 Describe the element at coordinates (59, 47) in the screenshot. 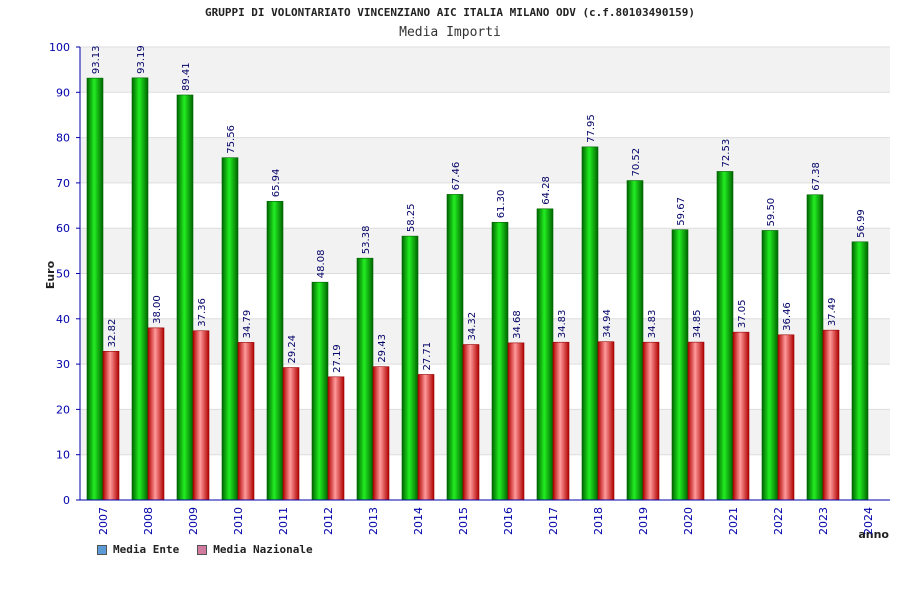

I see `y-tick-label: 100` at that location.